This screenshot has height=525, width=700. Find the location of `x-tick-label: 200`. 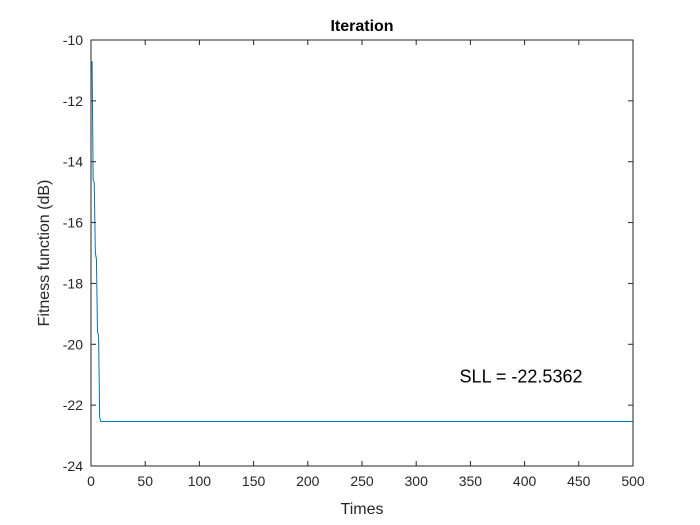

x-tick-label: 200 is located at coordinates (308, 481).